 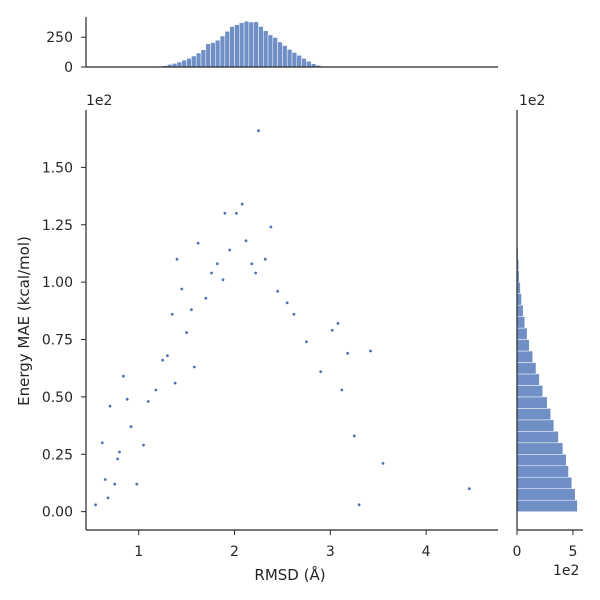 I want to click on y-tick-label: 1.25, so click(x=57, y=226).